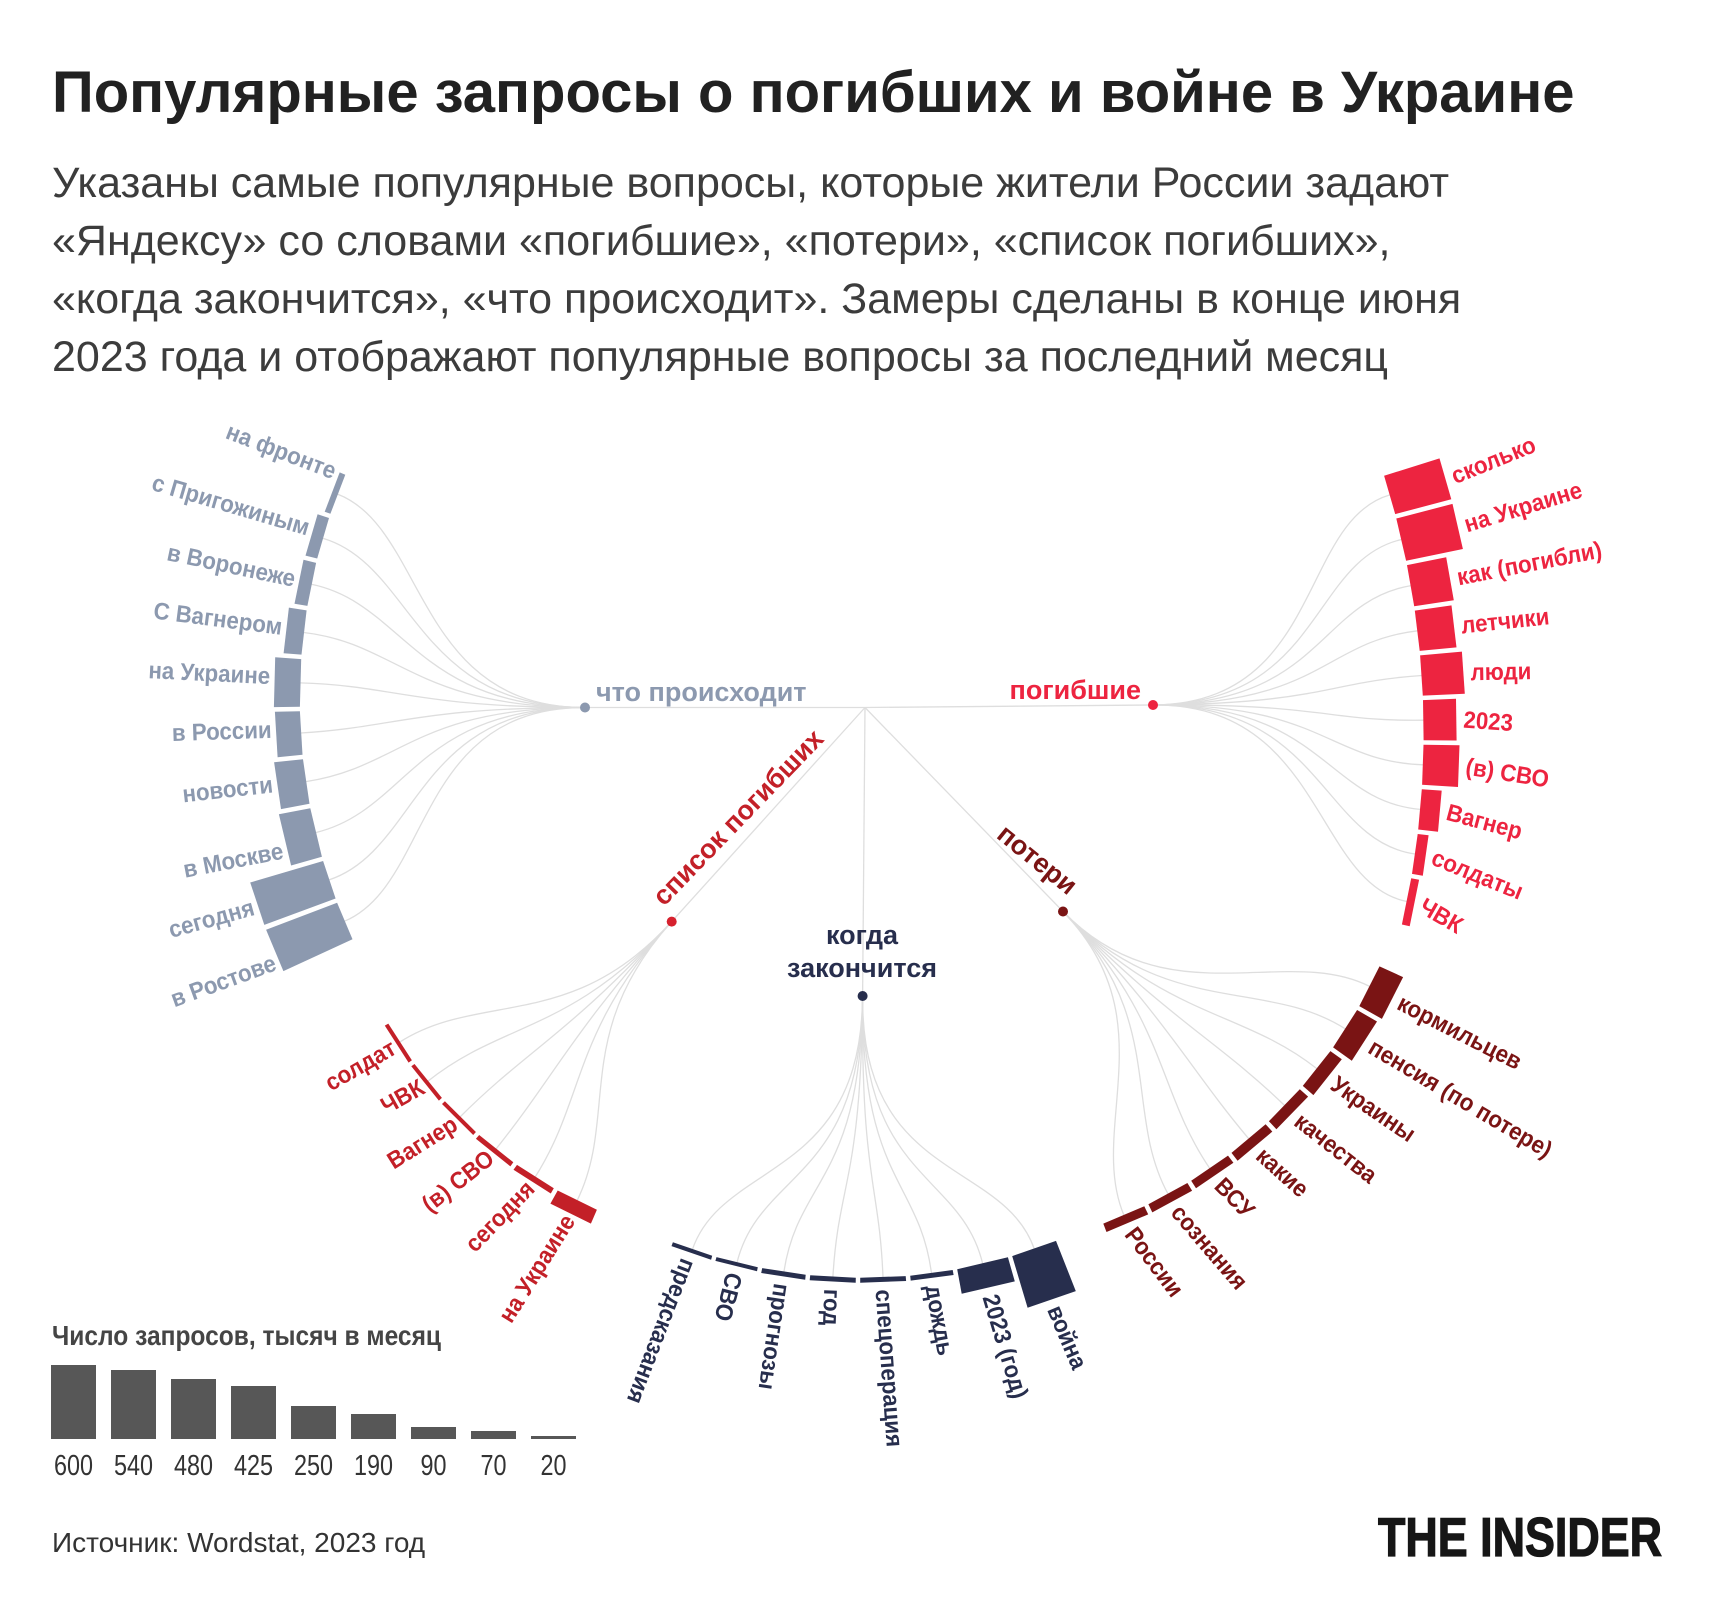 This screenshot has width=1732, height=1600. Describe the element at coordinates (862, 935) in the screenshot. I see `svg-text: когда` at that location.